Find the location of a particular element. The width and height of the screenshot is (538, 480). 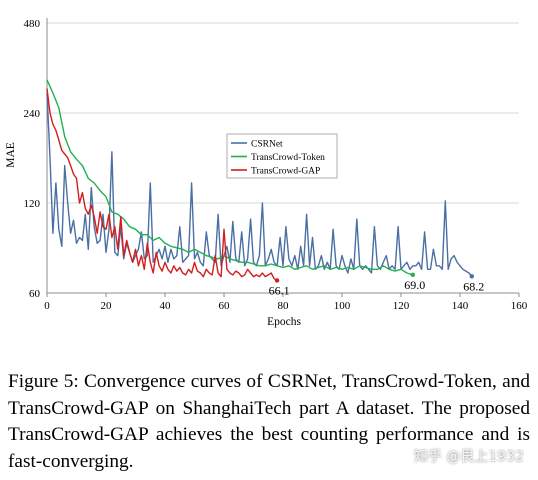

series-end-marker-transcrowd-gap is located at coordinates (277, 280).